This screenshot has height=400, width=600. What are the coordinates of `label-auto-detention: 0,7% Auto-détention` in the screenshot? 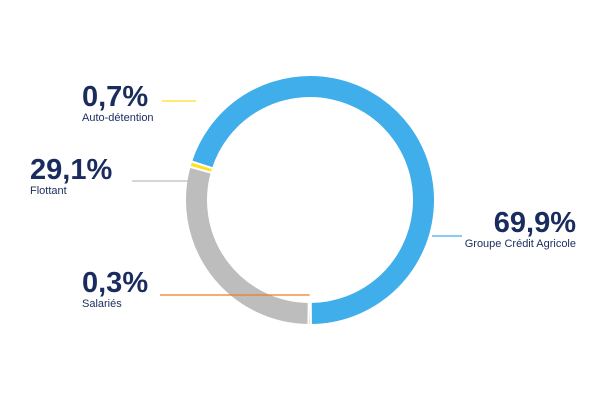 It's located at (118, 103).